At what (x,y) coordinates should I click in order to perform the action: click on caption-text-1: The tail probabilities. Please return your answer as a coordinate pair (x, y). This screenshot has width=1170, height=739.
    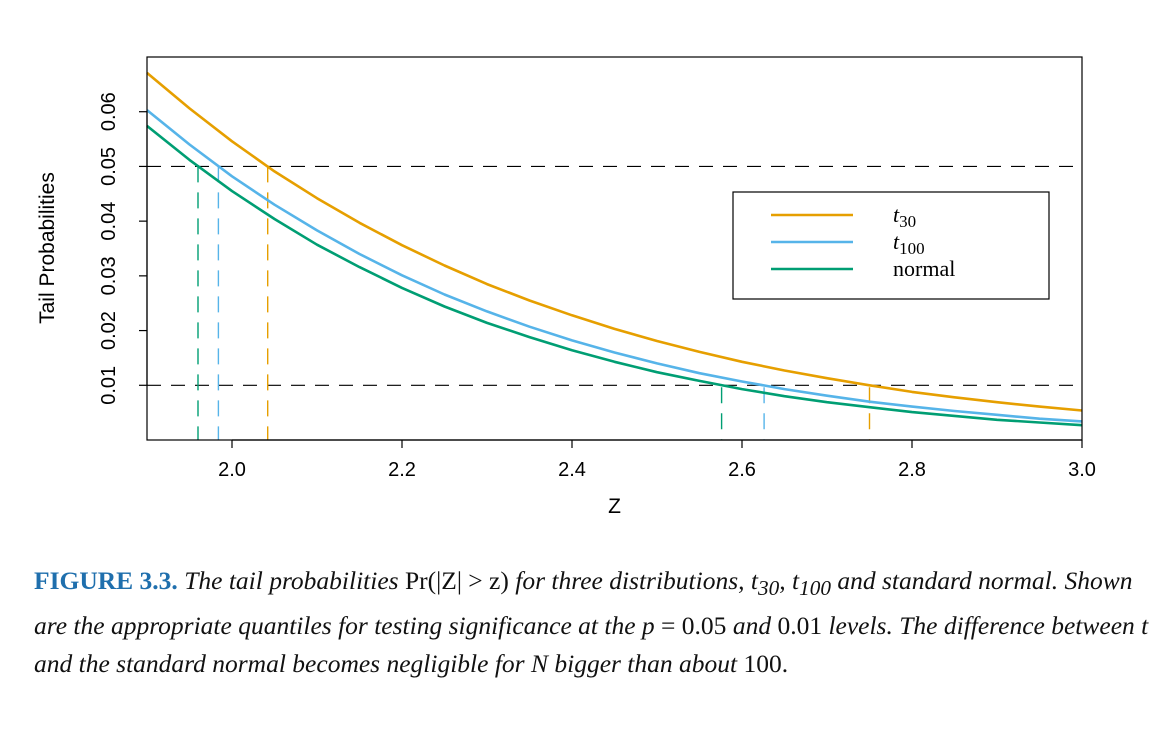
    Looking at the image, I should click on (291, 580).